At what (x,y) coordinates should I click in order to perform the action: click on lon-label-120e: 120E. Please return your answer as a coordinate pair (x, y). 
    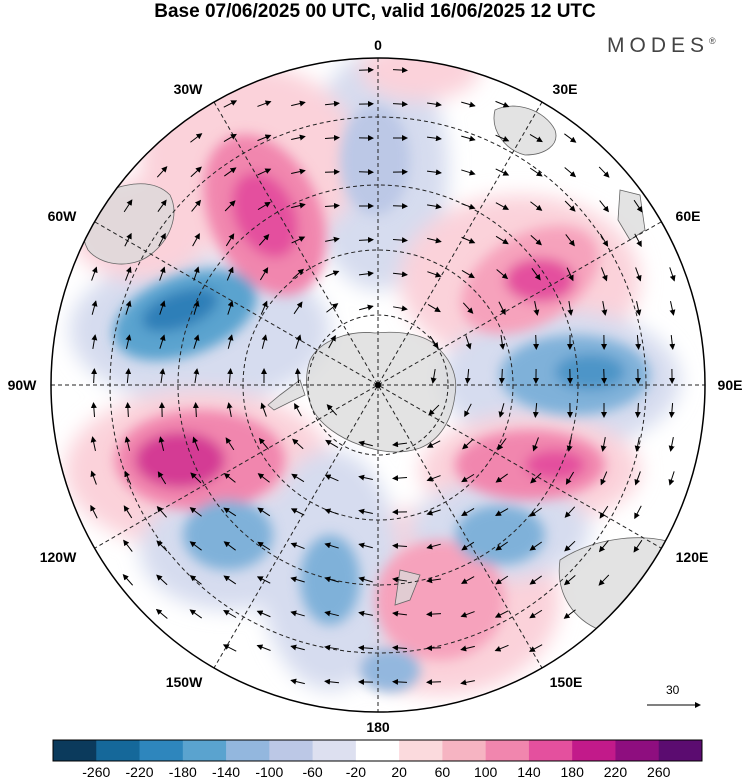
    Looking at the image, I should click on (692, 557).